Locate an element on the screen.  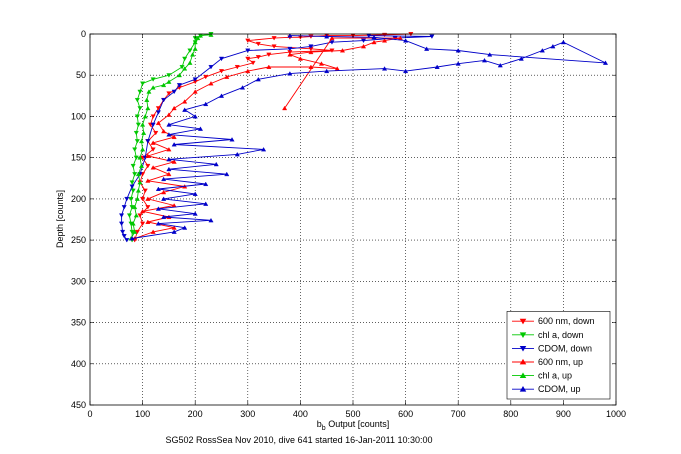
legend-label: 600 nm, down is located at coordinates (566, 321).